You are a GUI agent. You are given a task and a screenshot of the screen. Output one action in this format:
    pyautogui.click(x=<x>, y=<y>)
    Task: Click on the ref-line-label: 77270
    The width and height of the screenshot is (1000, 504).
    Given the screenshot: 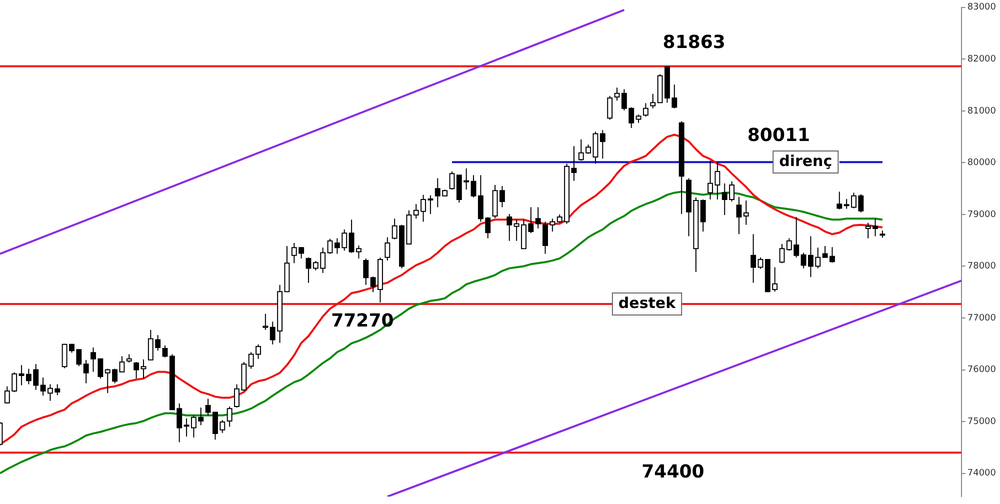 What is the action you would take?
    pyautogui.click(x=362, y=321)
    